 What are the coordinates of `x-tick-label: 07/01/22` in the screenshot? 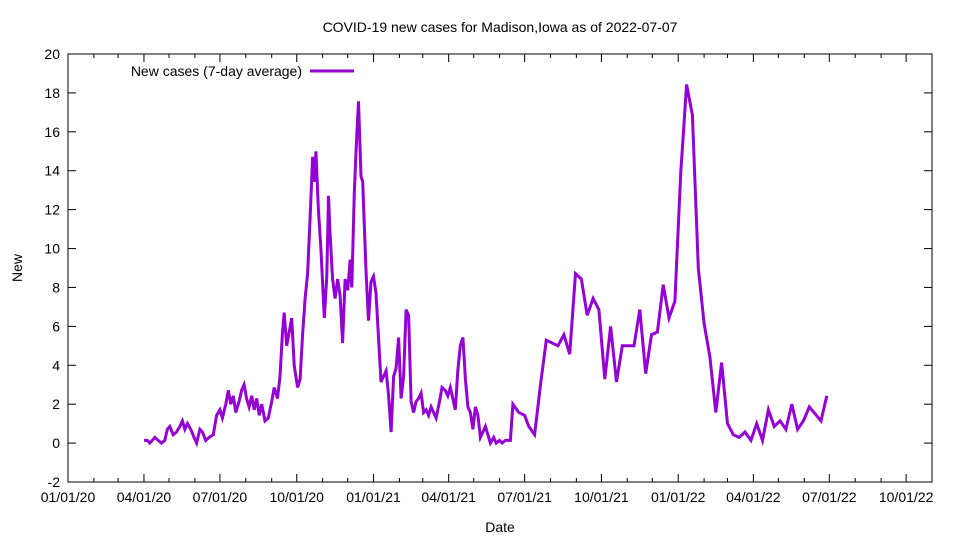 It's located at (829, 497).